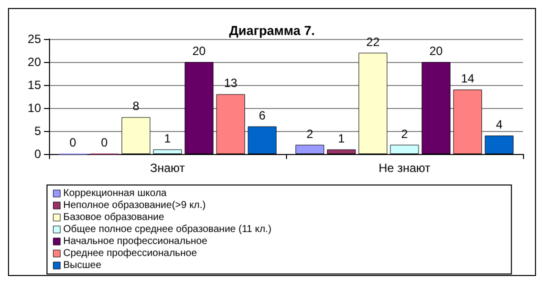 The image size is (542, 282). What do you see at coordinates (130, 253) in the screenshot?
I see `legend-label: Среднее профессиональное` at bounding box center [130, 253].